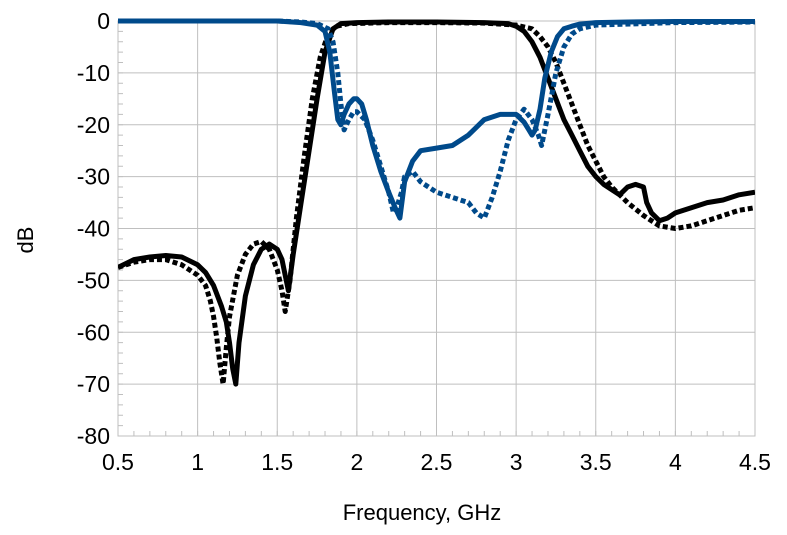 This screenshot has height=535, width=787. What do you see at coordinates (103, 21) in the screenshot?
I see `y-tick-label: 0` at bounding box center [103, 21].